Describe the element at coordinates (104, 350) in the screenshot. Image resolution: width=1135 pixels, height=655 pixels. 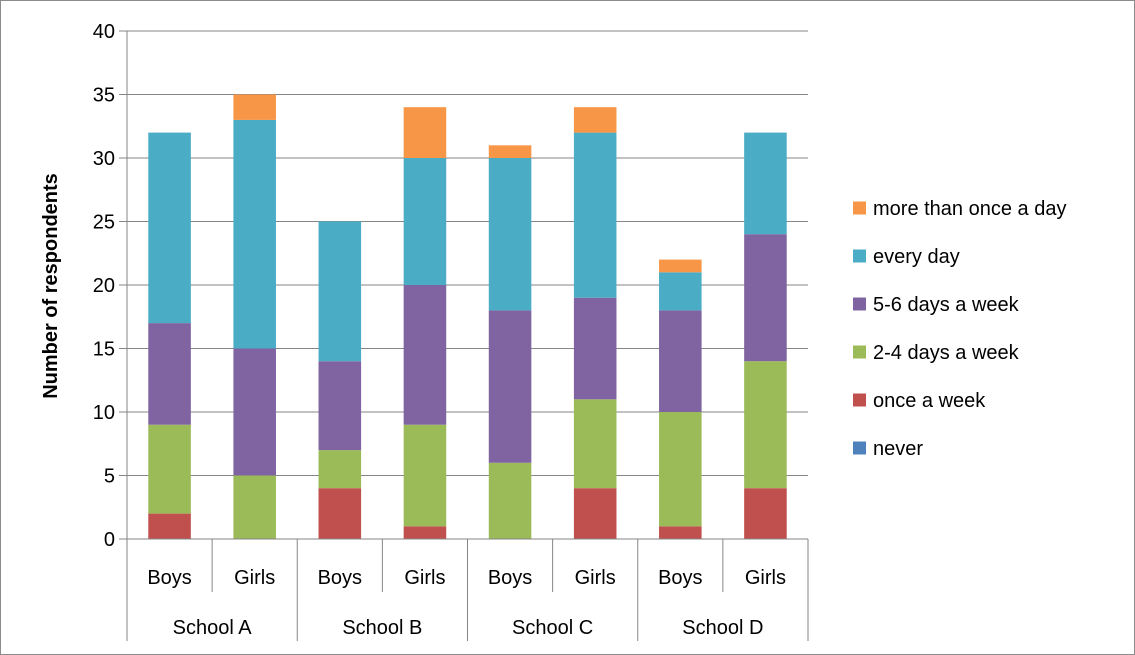
I see `y-tick-label: 15` at that location.